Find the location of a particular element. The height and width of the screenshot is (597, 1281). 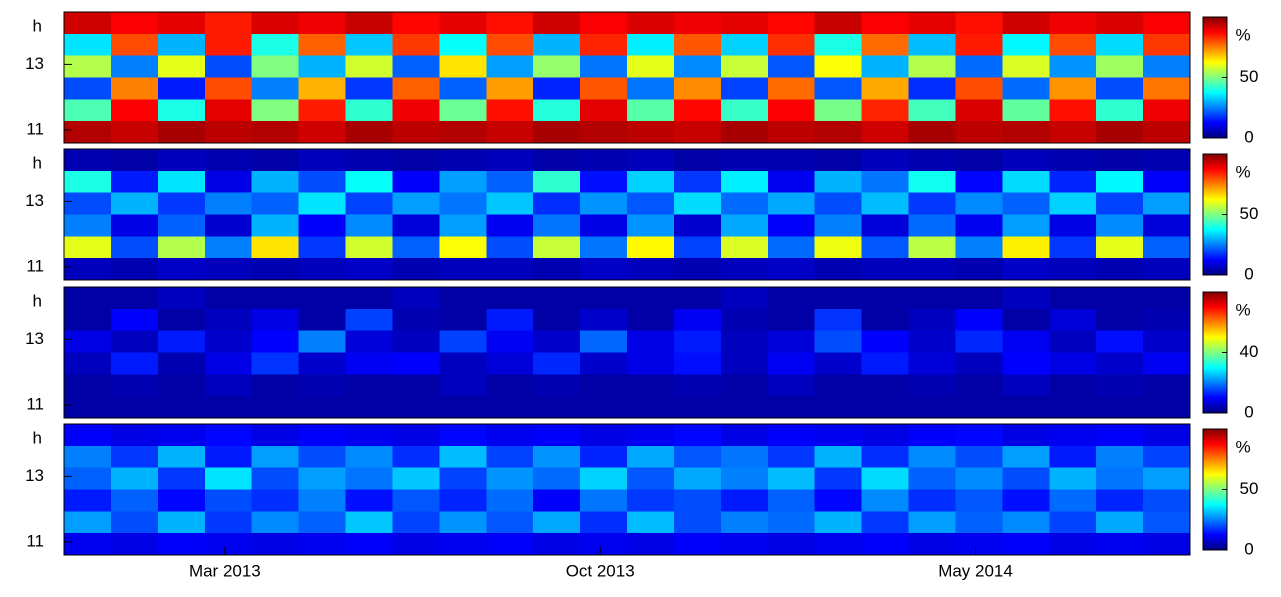

colorbar-tick-label: 0 is located at coordinates (1248, 548).